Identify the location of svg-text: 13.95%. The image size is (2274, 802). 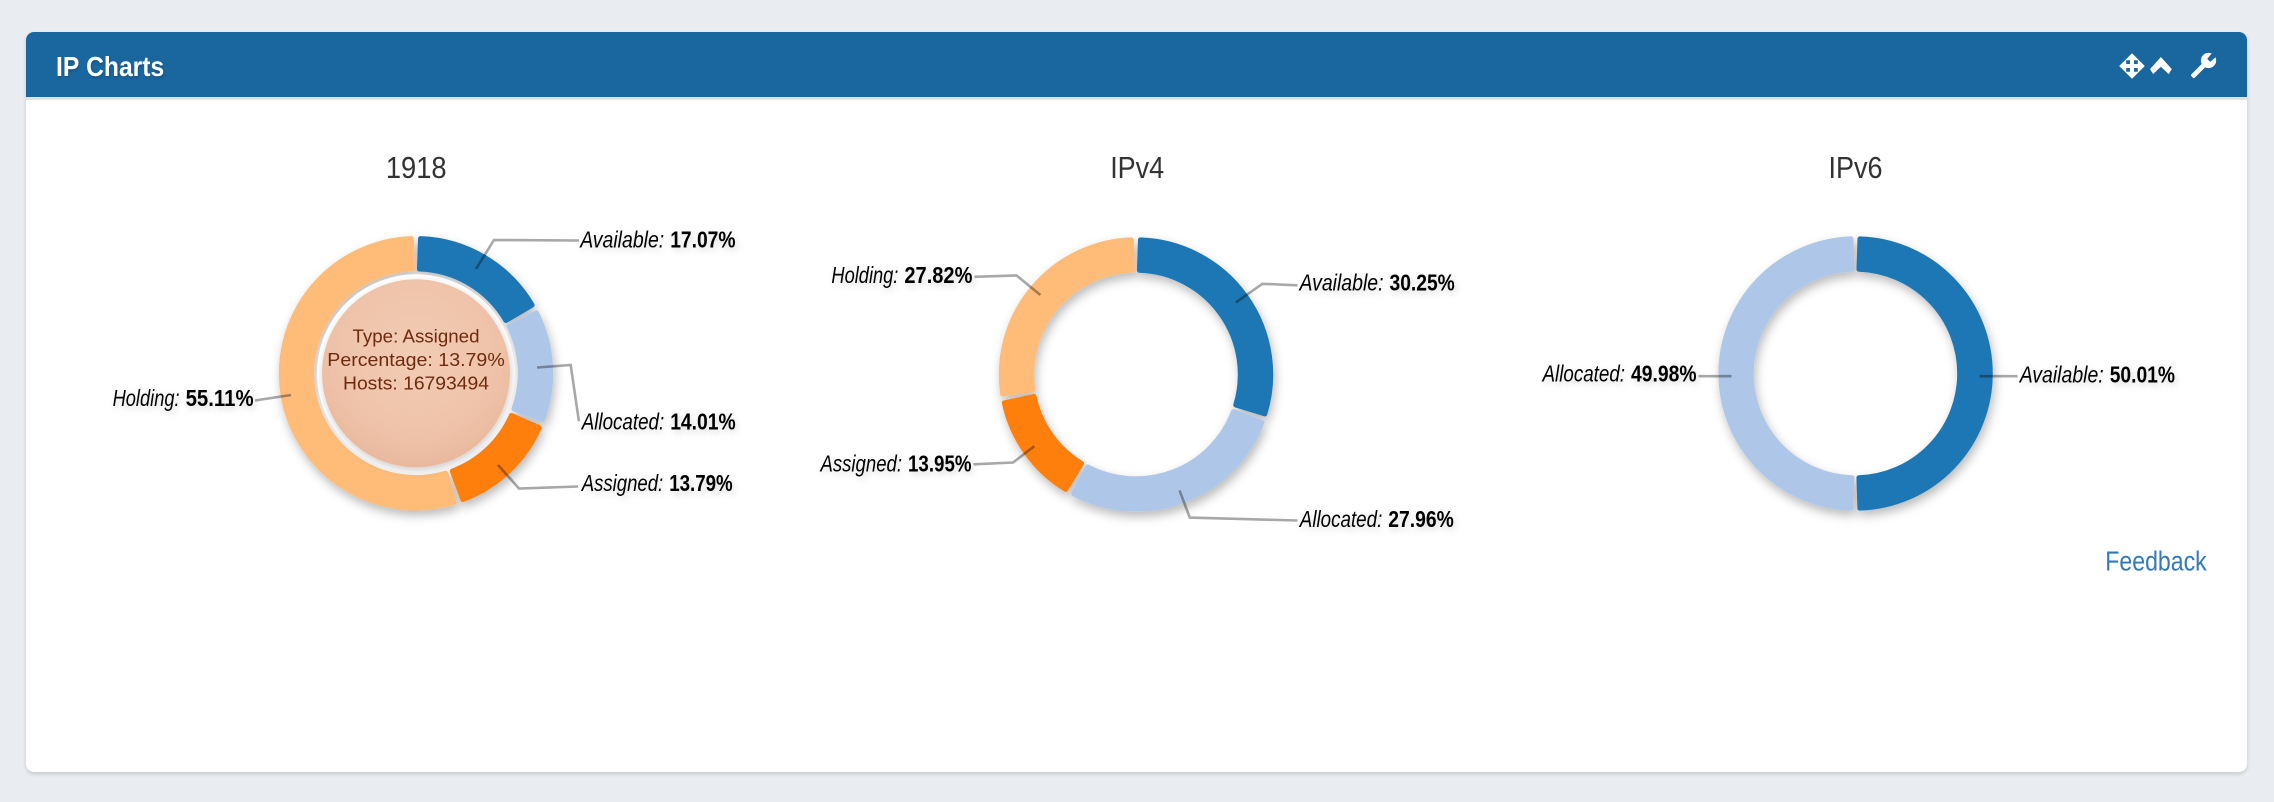
(940, 463).